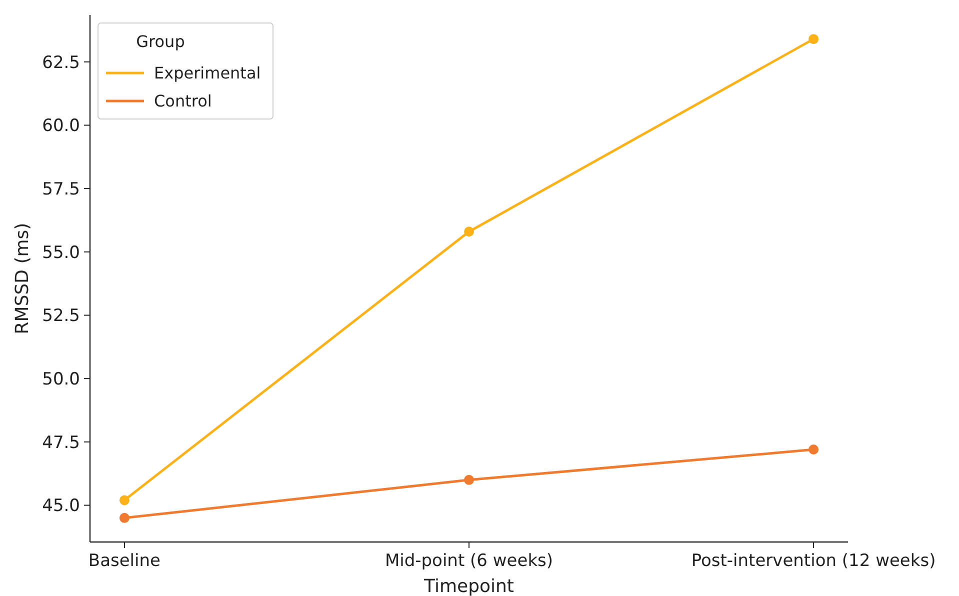 The image size is (959, 596). Describe the element at coordinates (813, 561) in the screenshot. I see `x-tick-label: Post-intervention (12 weeks)` at that location.